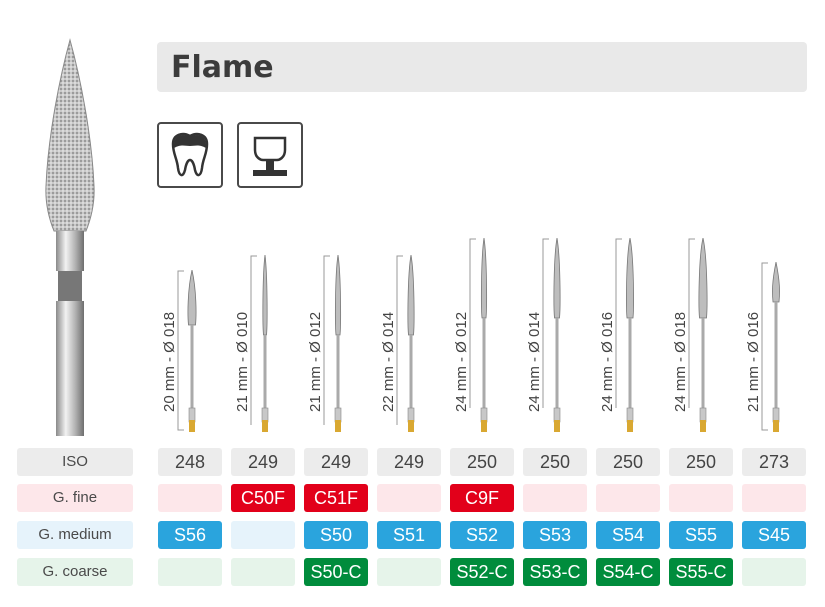 The height and width of the screenshot is (607, 825). I want to click on cell-fine-5: C9F, so click(482, 498).